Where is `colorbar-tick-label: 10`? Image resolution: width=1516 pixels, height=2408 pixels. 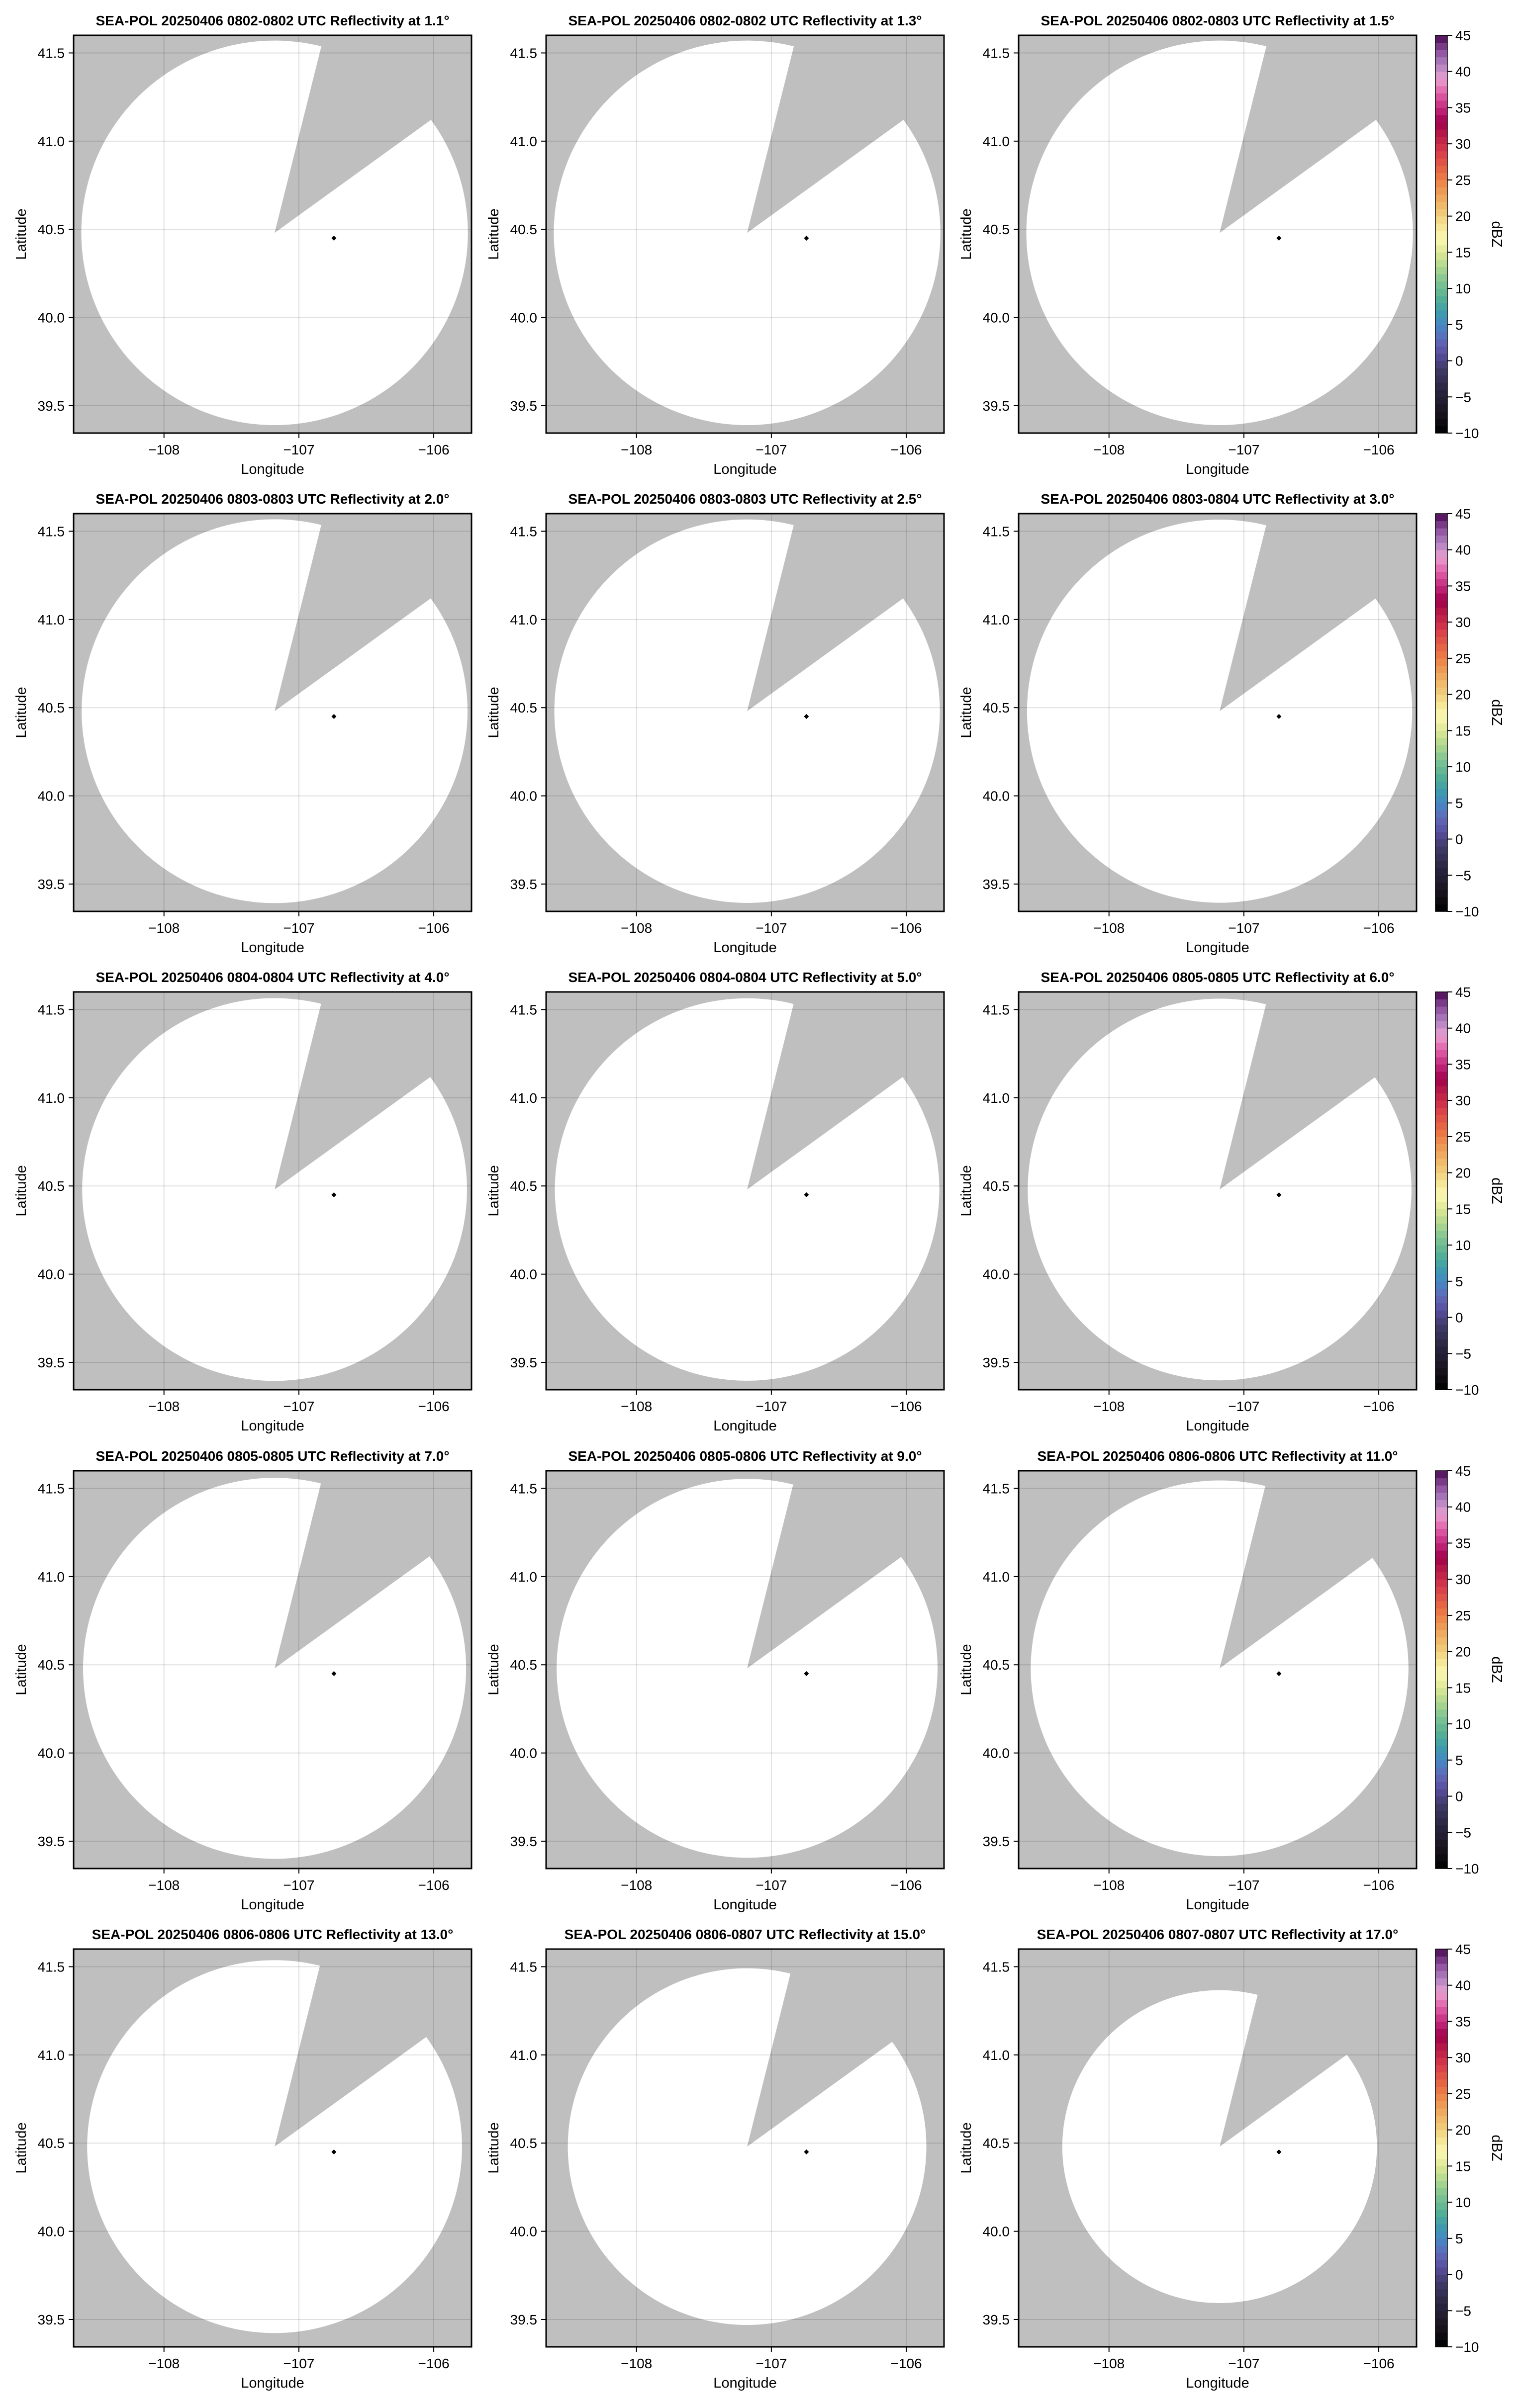
colorbar-tick-label: 10 is located at coordinates (1463, 767).